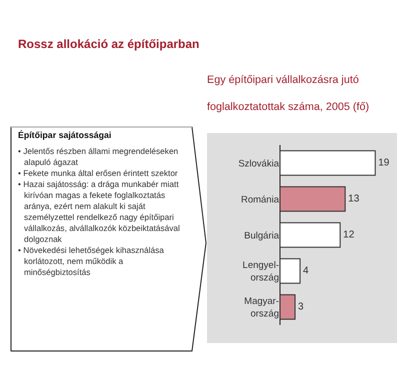  What do you see at coordinates (384, 163) in the screenshot?
I see `data-label: 19` at bounding box center [384, 163].